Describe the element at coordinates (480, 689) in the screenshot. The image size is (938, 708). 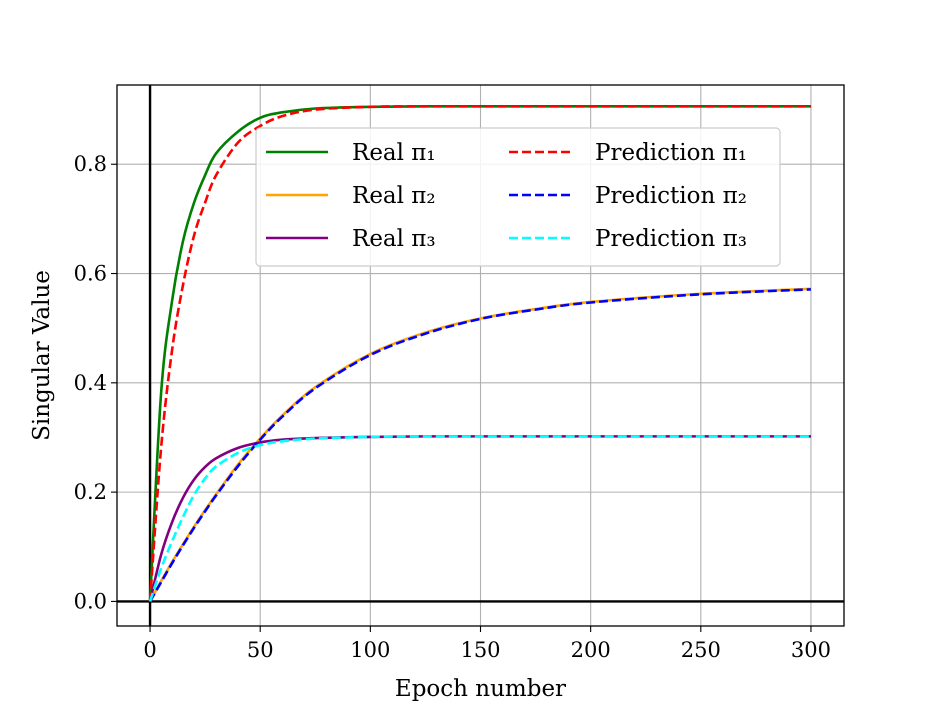
I see `x-axis-title: Epoch number` at that location.